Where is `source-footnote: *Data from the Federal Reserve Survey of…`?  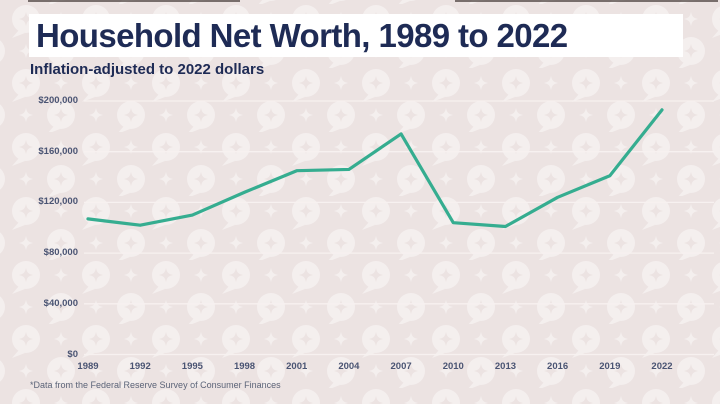
source-footnote: *Data from the Federal Reserve Survey of… is located at coordinates (155, 385).